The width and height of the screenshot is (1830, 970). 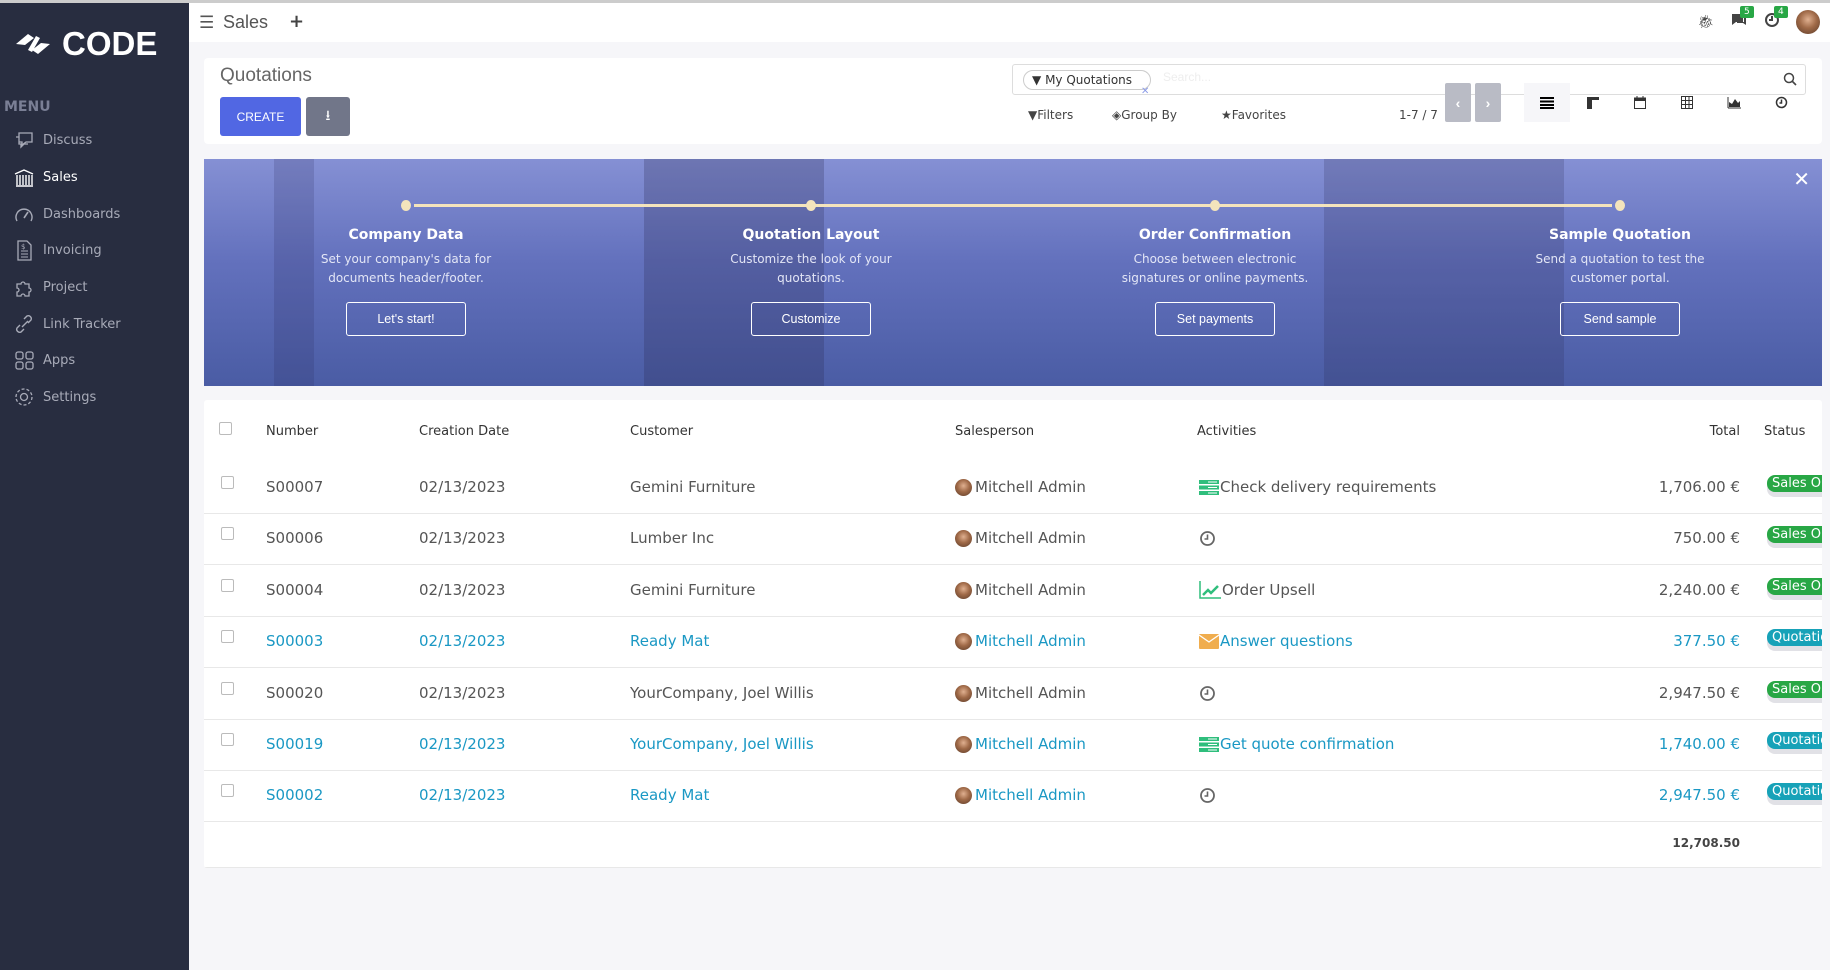 What do you see at coordinates (24, 289) in the screenshot?
I see `puzzle-icon` at bounding box center [24, 289].